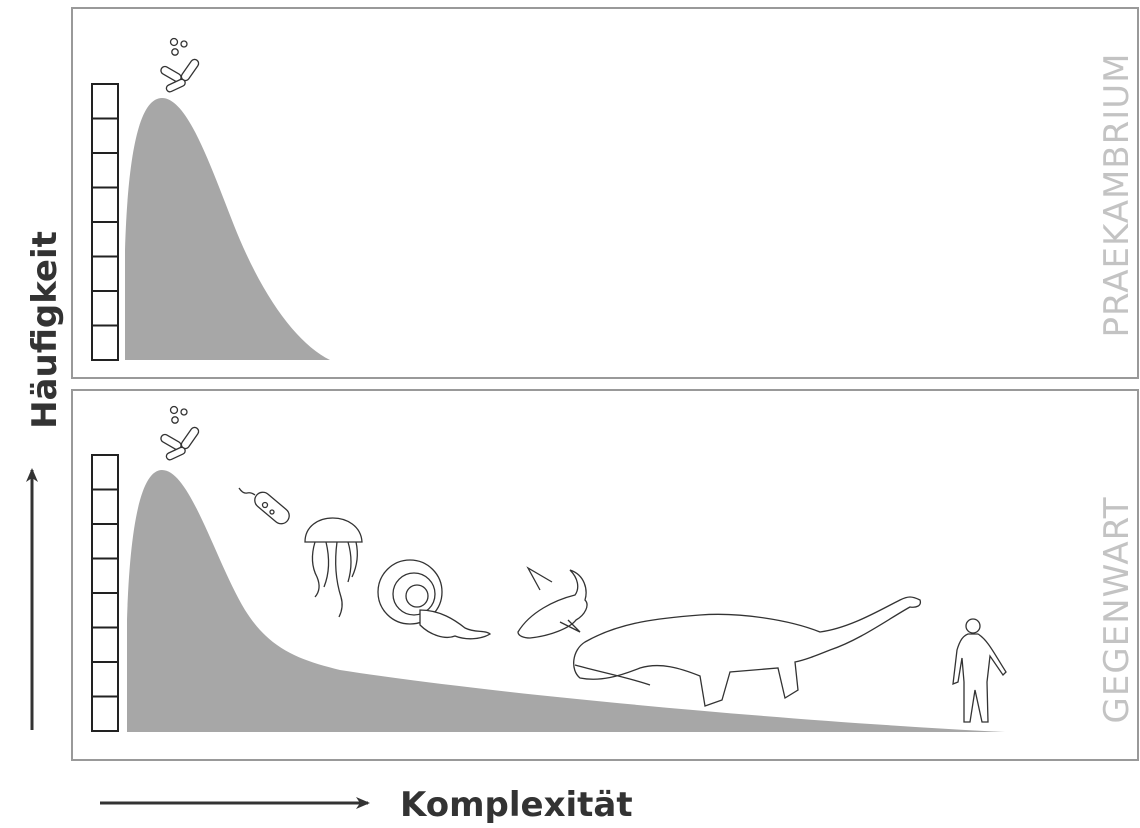 The height and width of the screenshot is (828, 1140). Describe the element at coordinates (979, 670) in the screenshot. I see `human-icon` at that location.